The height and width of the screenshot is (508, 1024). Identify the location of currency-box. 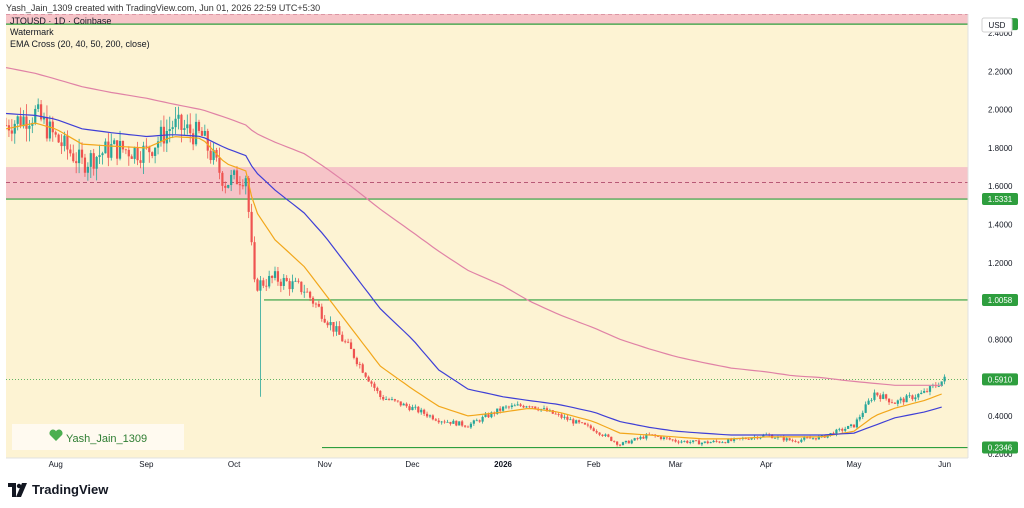
(997, 25).